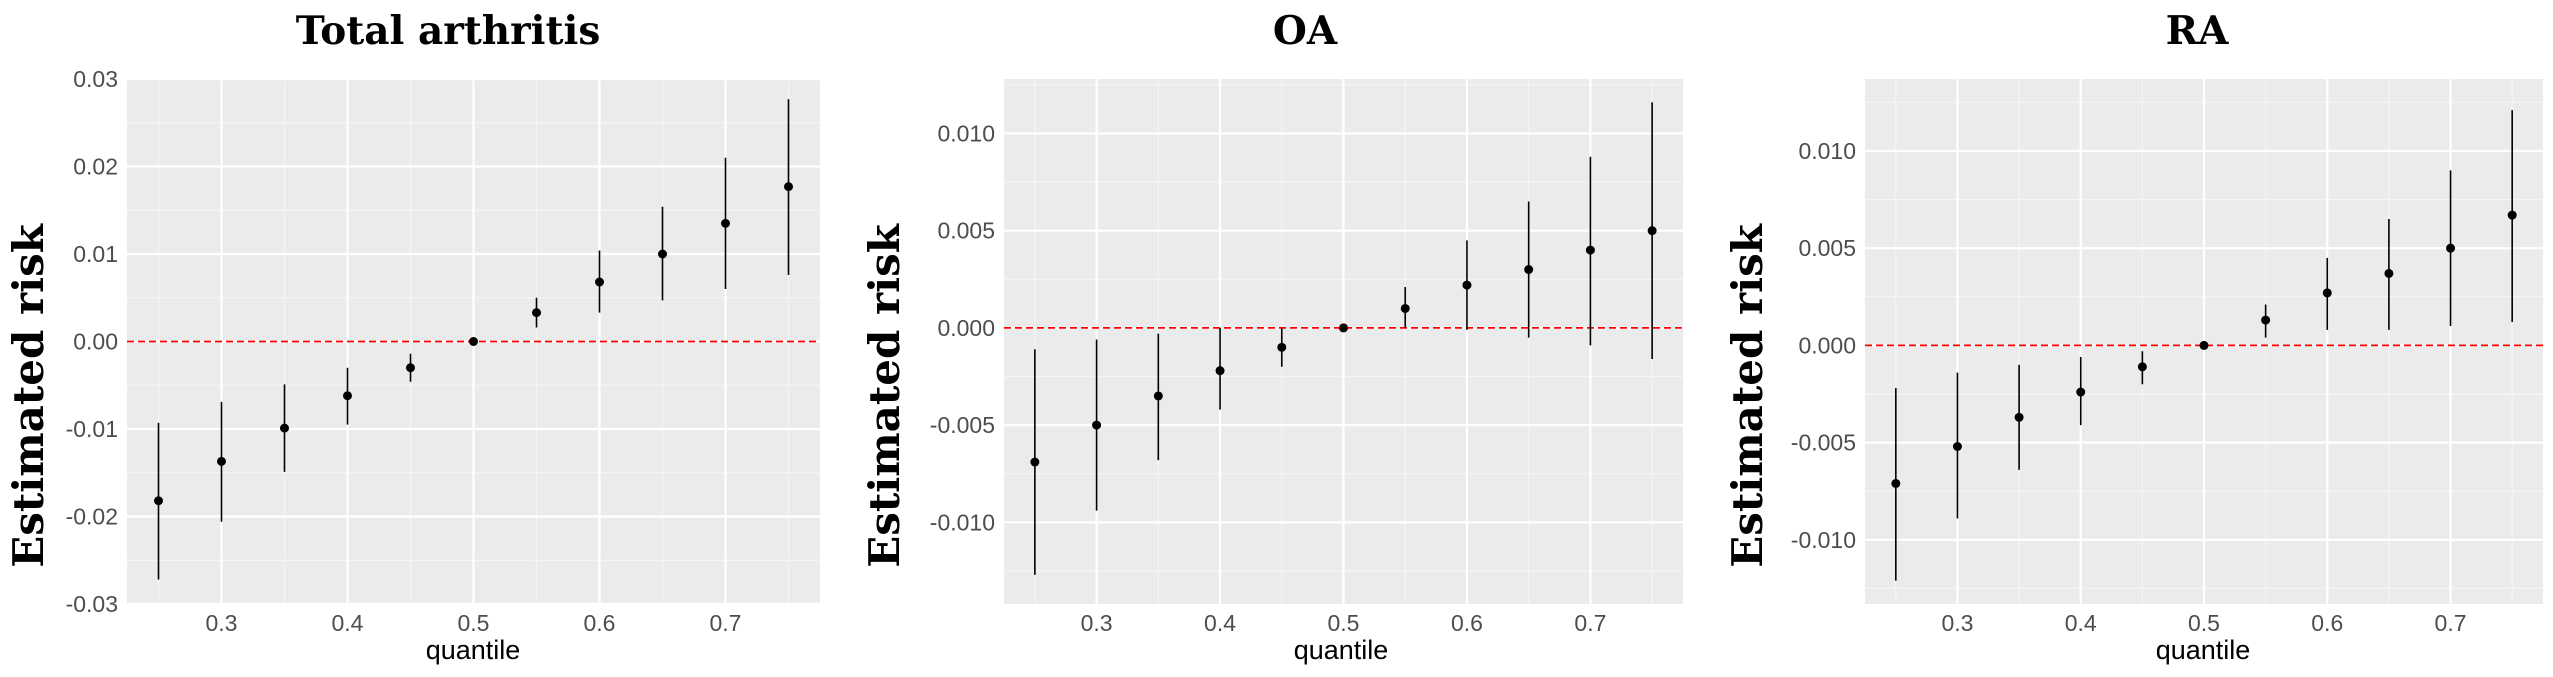  I want to click on y-tick-label: 0.00, so click(95, 342).